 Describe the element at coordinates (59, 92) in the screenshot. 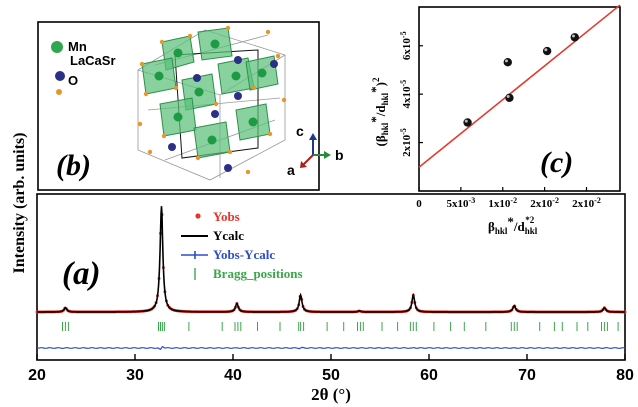

I see `legend-o-icon` at that location.